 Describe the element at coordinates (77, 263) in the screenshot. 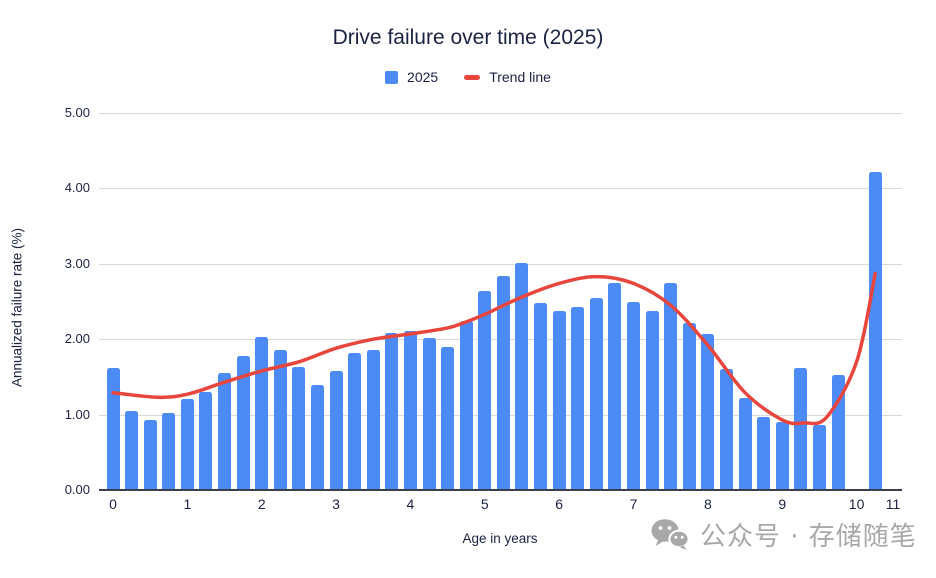

I see `y-tick-label: 3.00` at that location.